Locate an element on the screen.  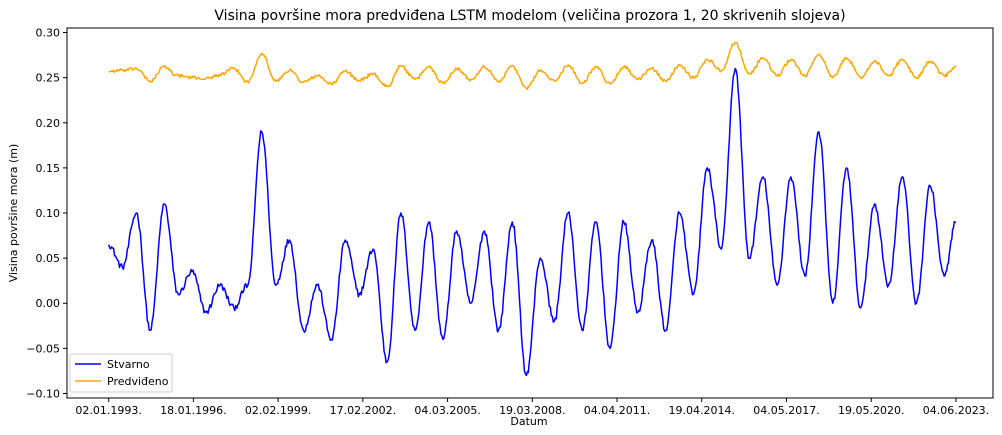
y-axis: −0.10 −0.05 0.00 0.05 0.10 0.15 0.20 0.25 0.30 is located at coordinates (46, 213).